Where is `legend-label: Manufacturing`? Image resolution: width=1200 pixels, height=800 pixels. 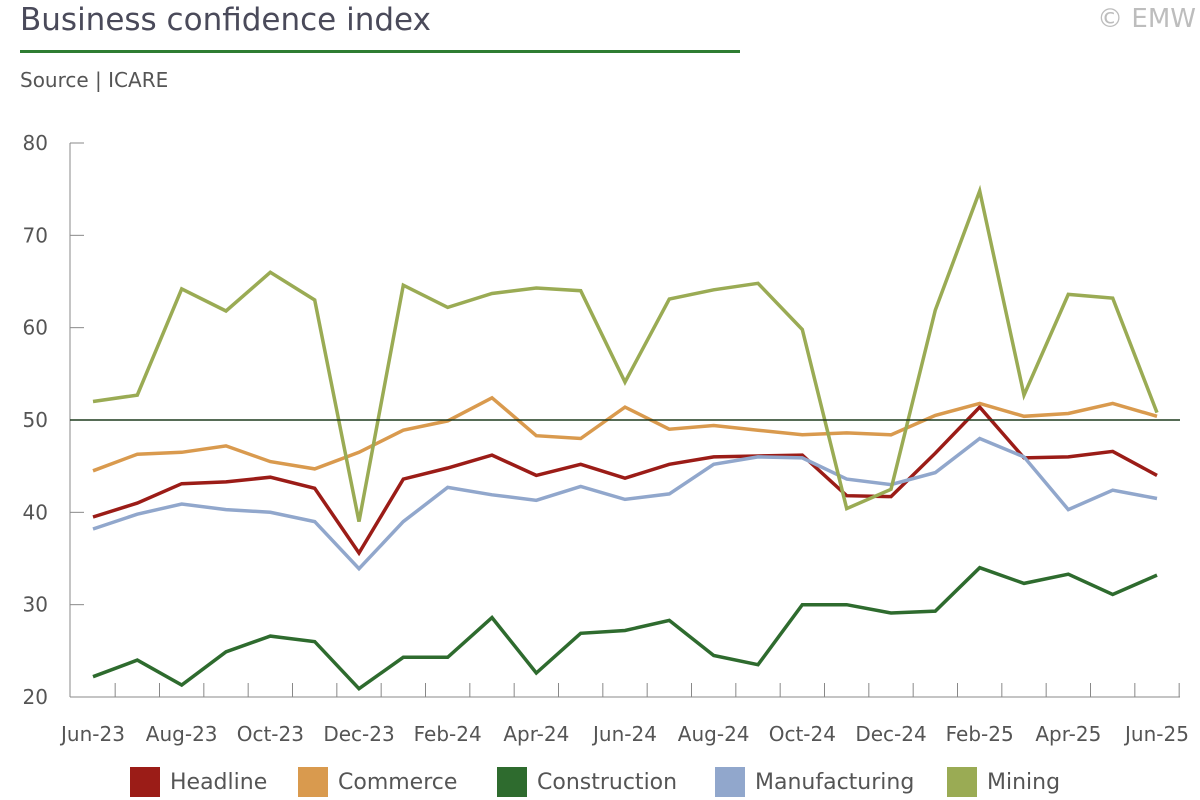
legend-label: Manufacturing is located at coordinates (835, 782).